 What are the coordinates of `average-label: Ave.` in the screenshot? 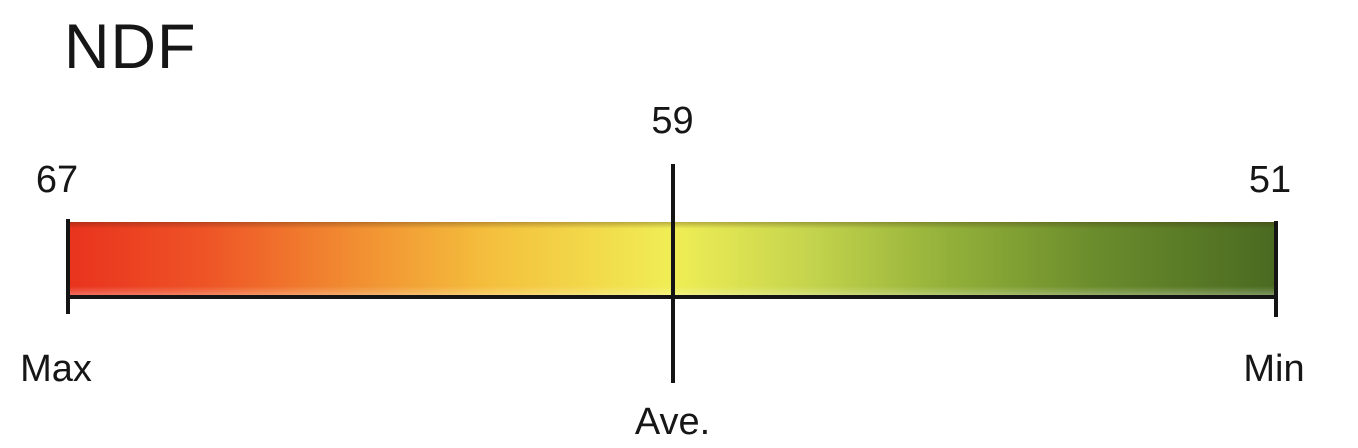 It's located at (672, 422).